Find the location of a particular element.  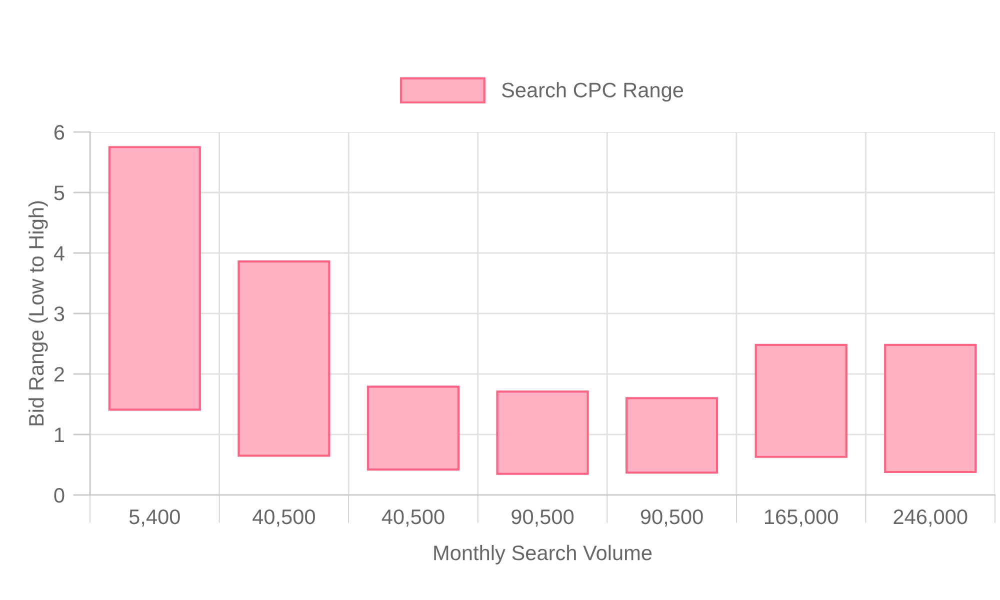

x-tick-label: 165,000 is located at coordinates (801, 518).